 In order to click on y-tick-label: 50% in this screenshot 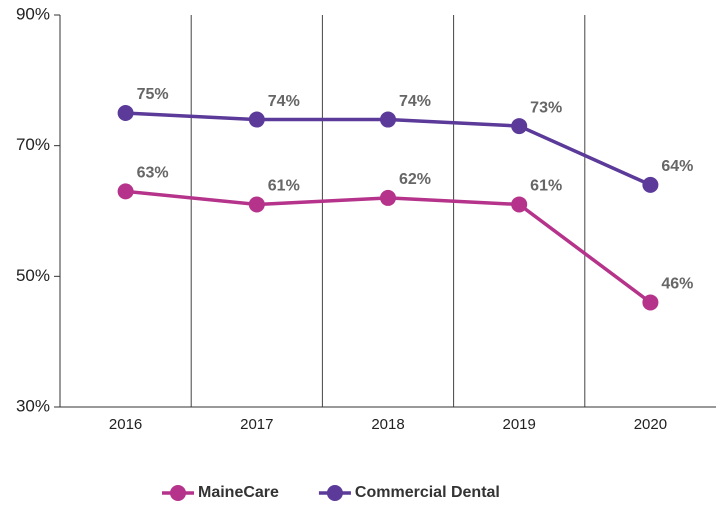, I will do `click(33, 275)`.